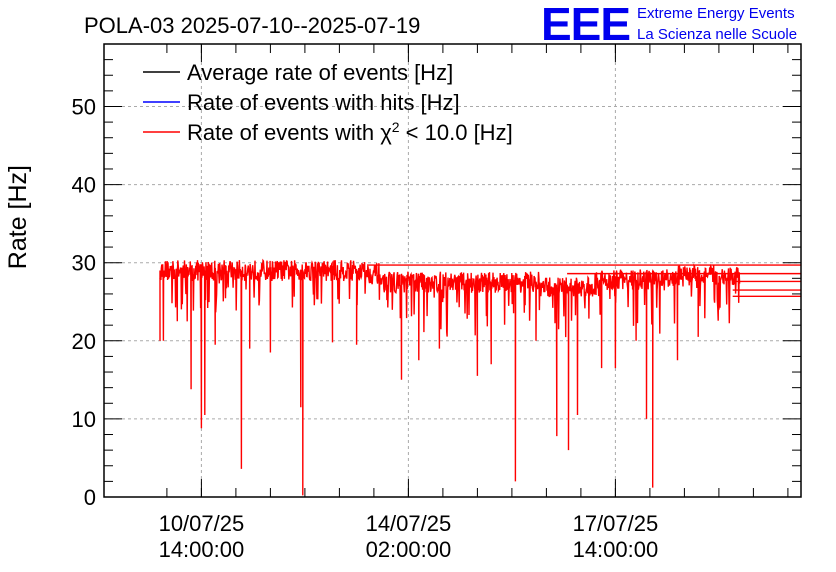 The image size is (836, 572). I want to click on y-tick-label: 50, so click(84, 106).